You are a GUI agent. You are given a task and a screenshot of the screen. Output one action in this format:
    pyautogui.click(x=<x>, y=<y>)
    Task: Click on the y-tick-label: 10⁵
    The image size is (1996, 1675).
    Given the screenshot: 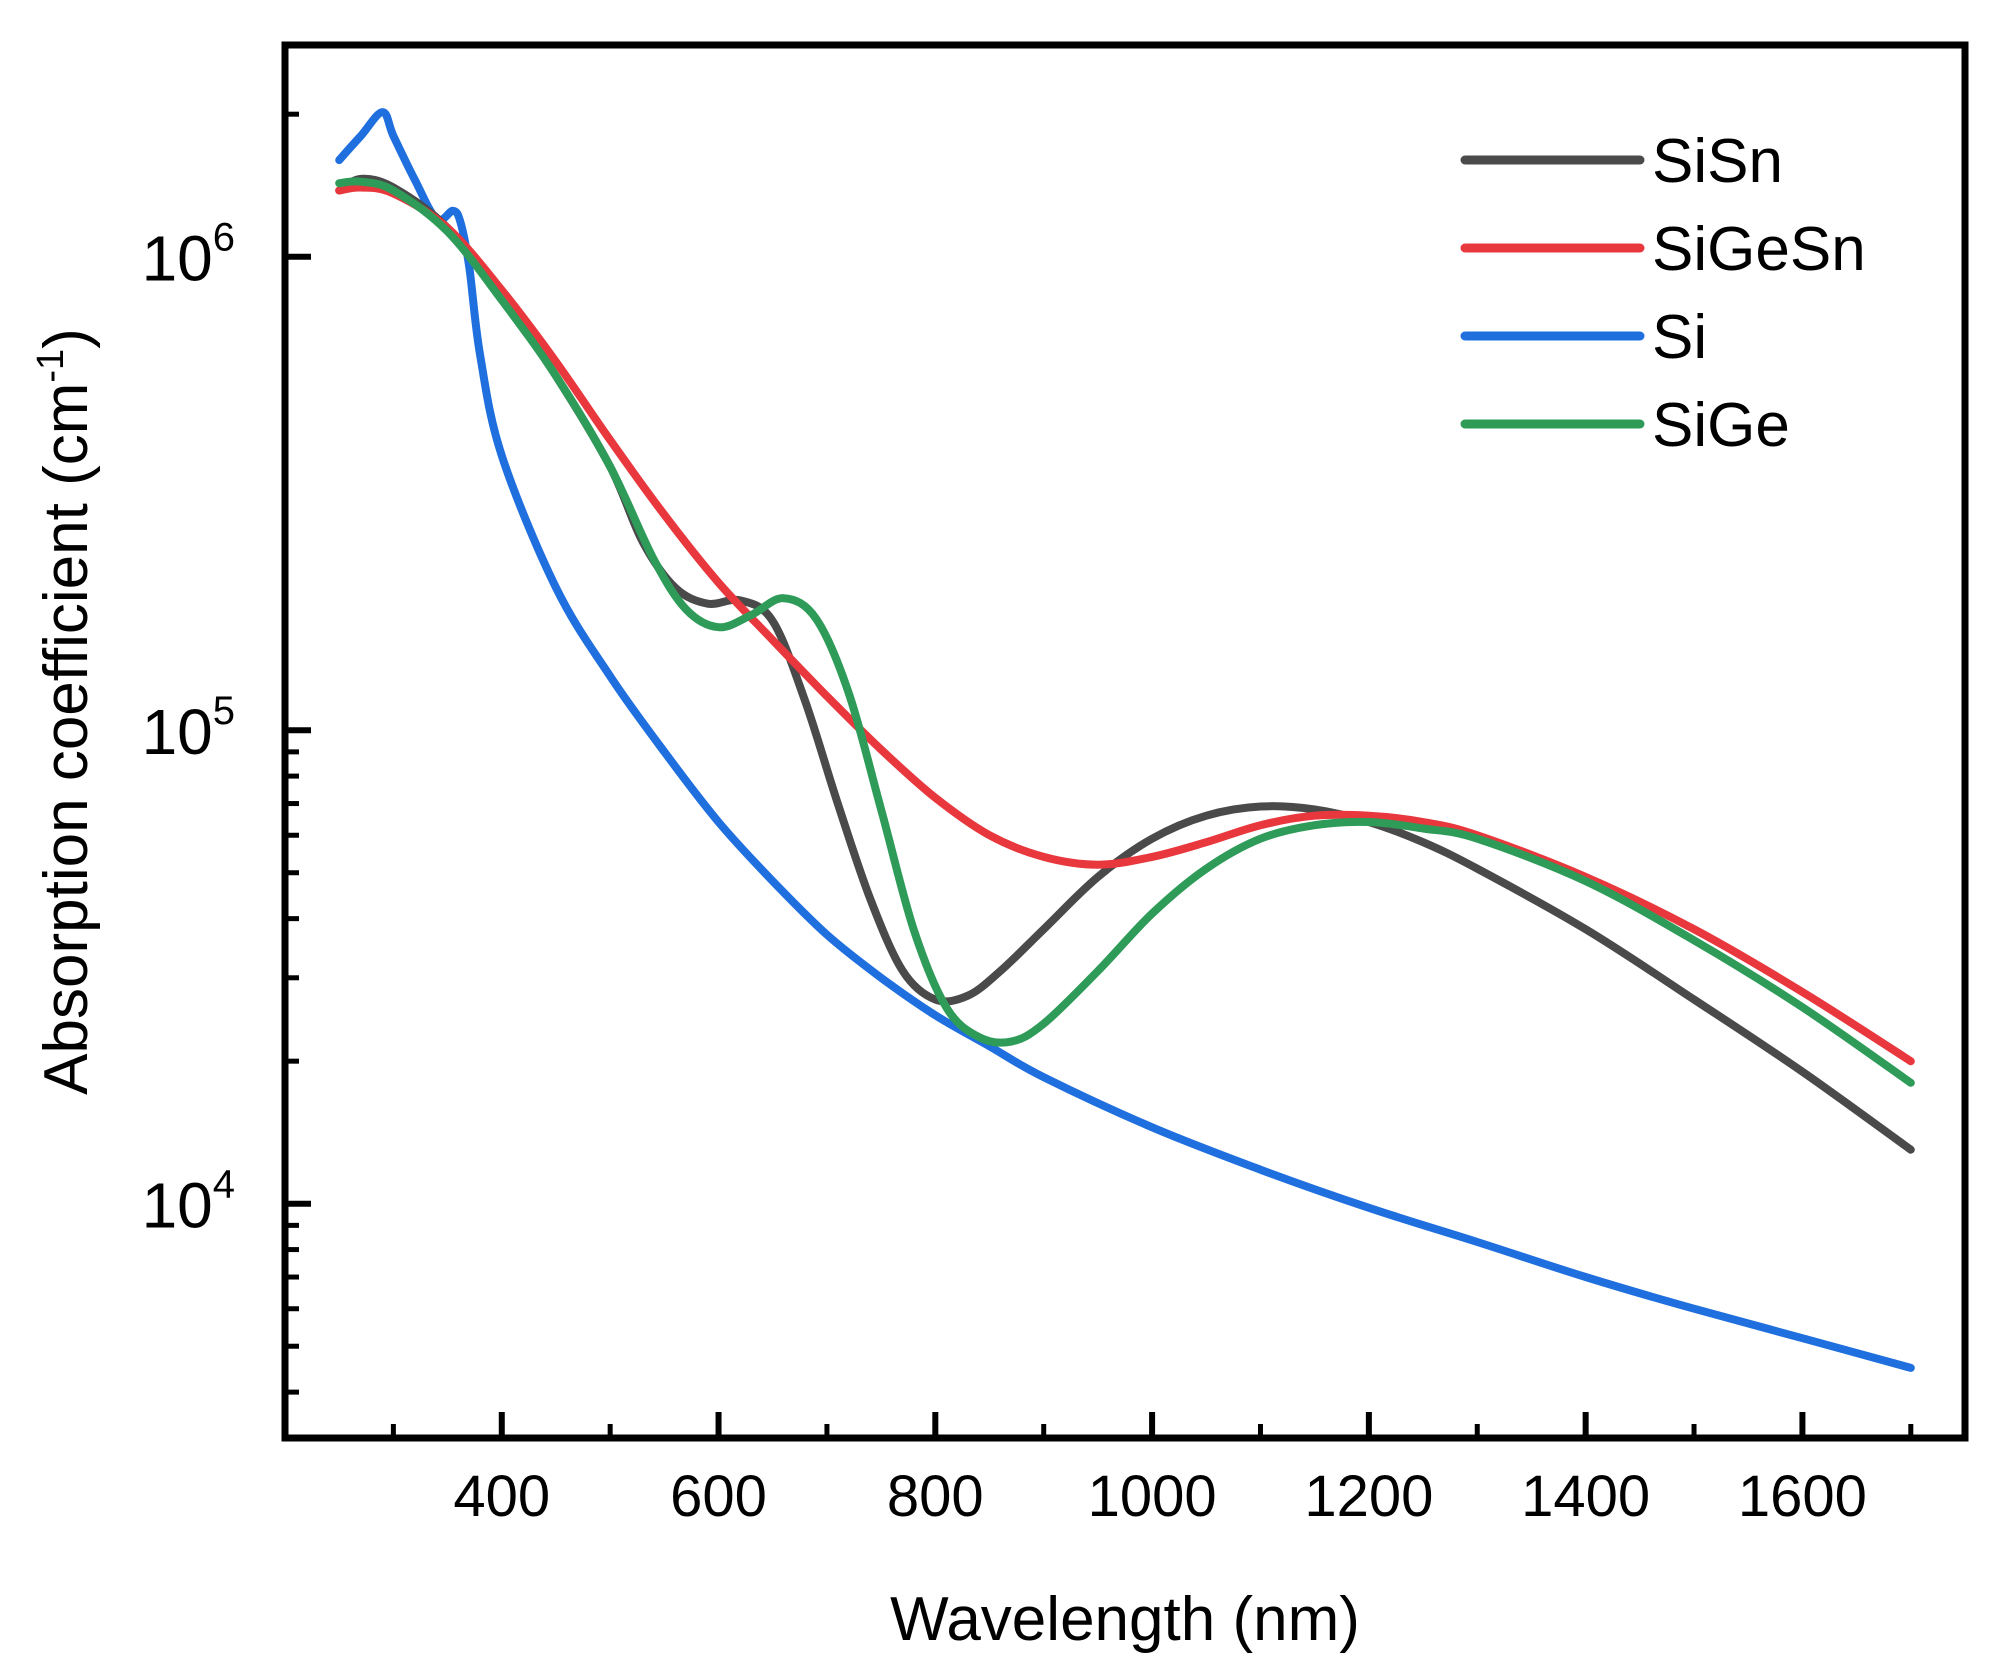 What is the action you would take?
    pyautogui.click(x=188, y=728)
    